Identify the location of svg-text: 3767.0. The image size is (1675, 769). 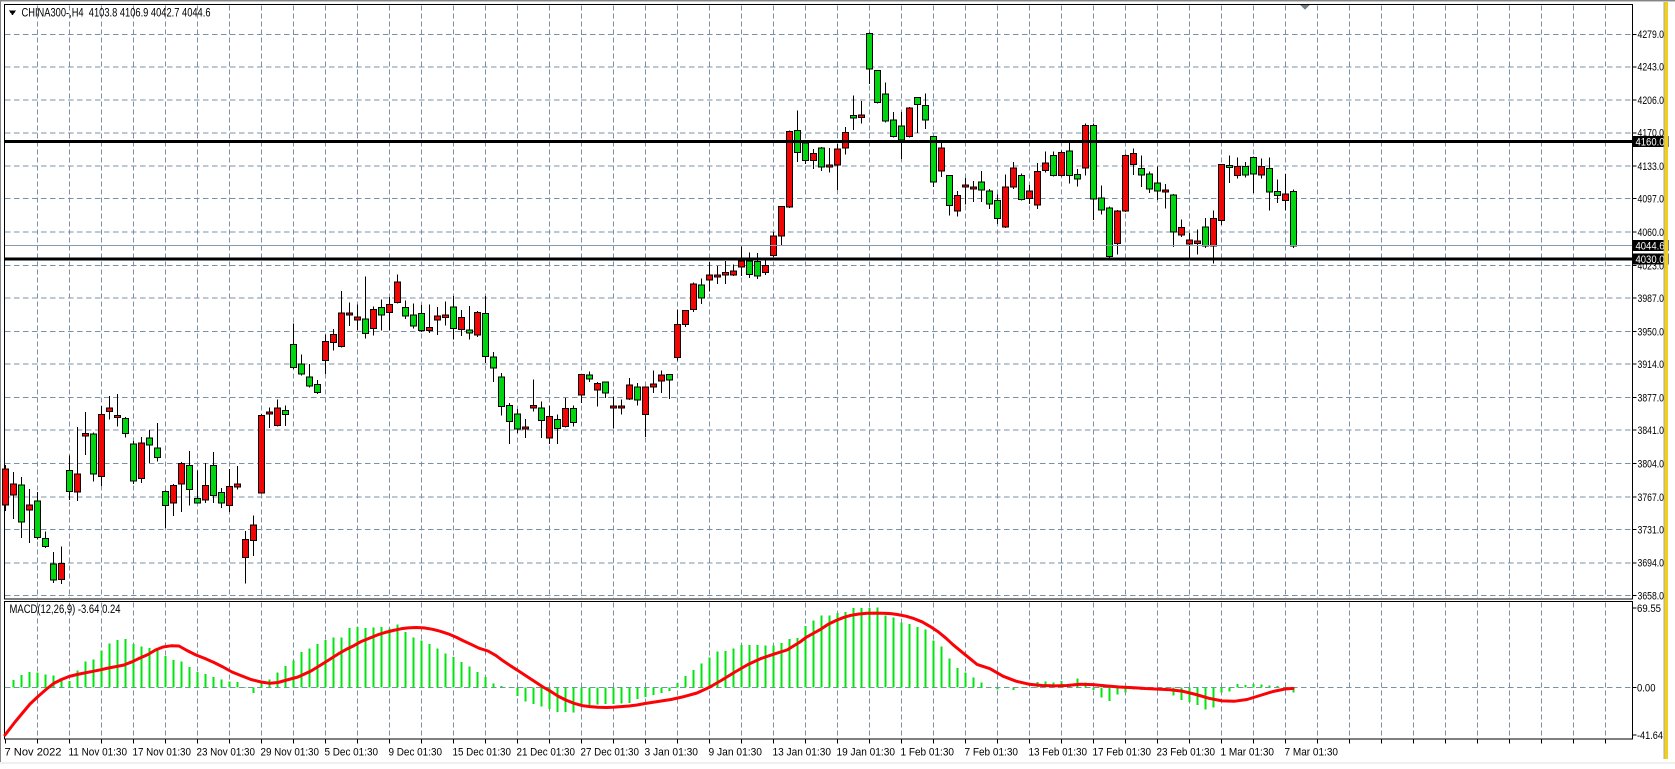
(1651, 498).